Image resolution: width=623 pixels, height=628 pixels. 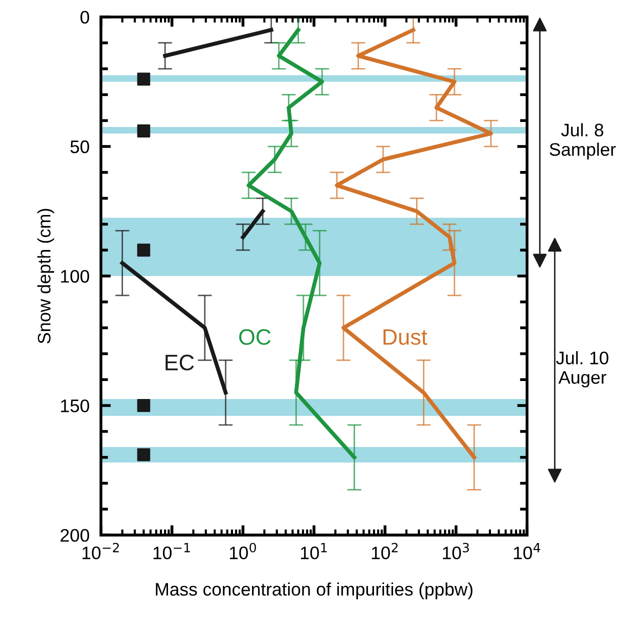 I want to click on y-axis-title: Snow depth (cm), so click(x=45, y=276).